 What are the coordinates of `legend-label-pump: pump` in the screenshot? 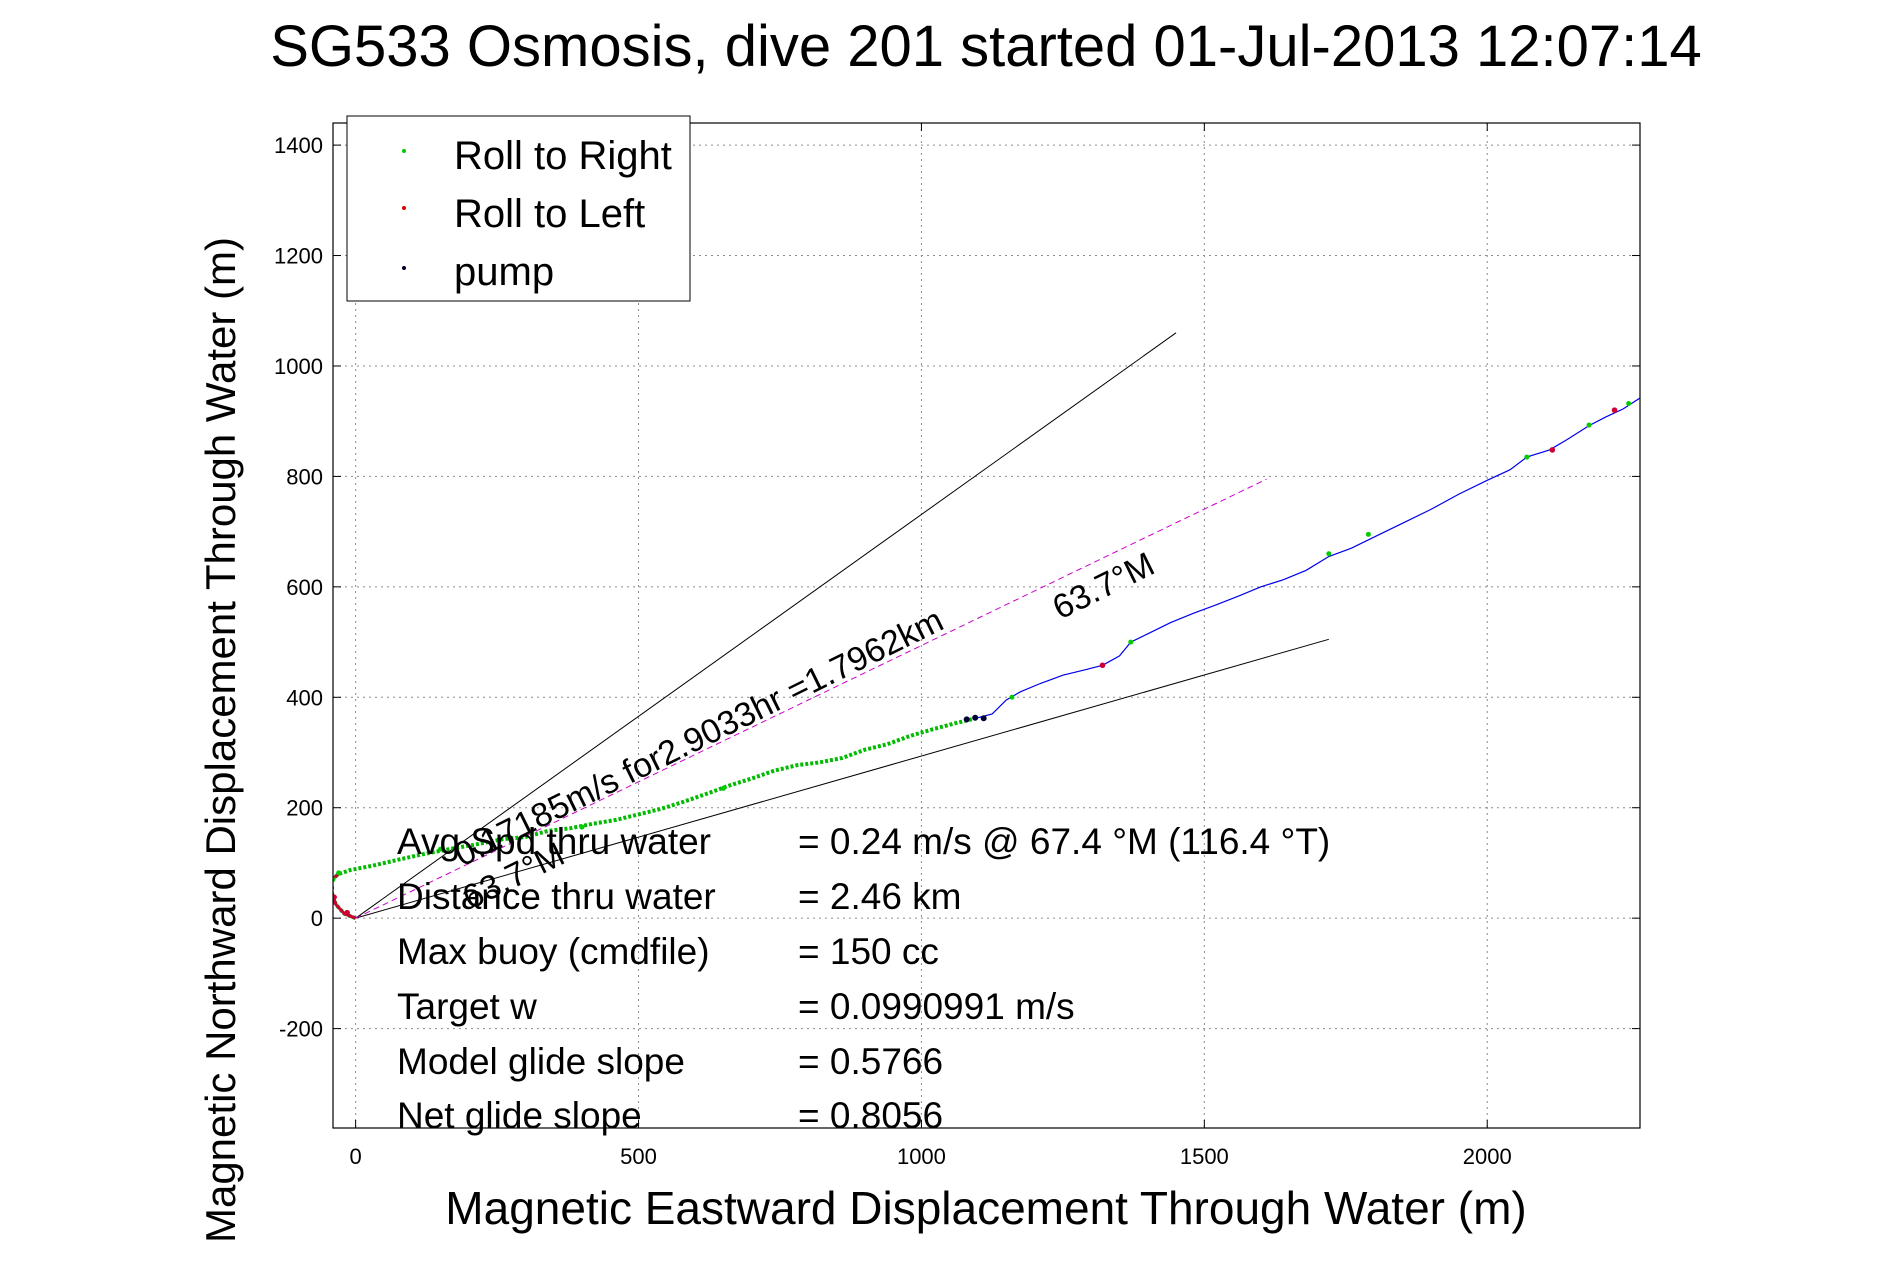 It's located at (504, 272).